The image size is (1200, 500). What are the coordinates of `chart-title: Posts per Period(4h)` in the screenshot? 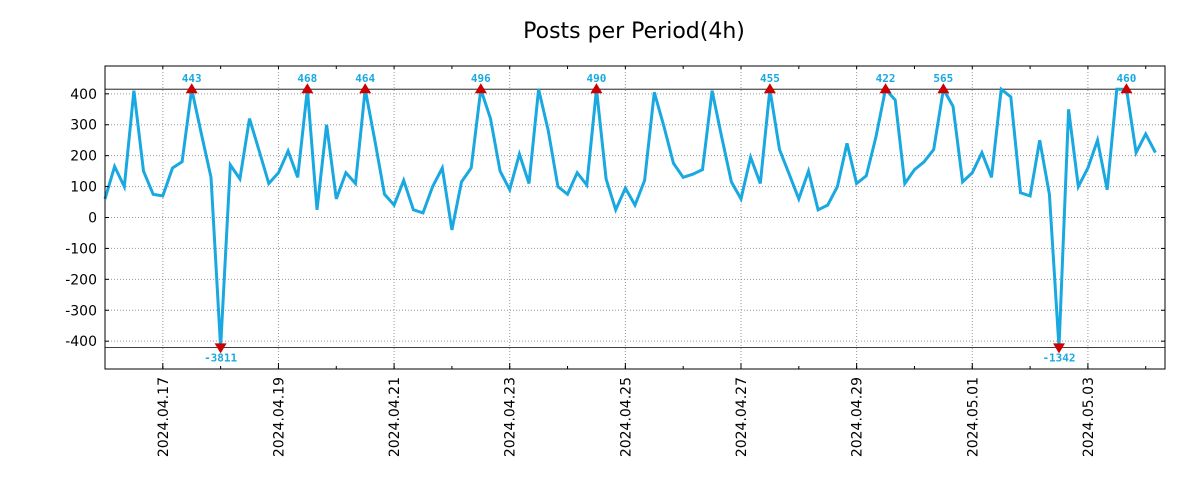 It's located at (634, 31).